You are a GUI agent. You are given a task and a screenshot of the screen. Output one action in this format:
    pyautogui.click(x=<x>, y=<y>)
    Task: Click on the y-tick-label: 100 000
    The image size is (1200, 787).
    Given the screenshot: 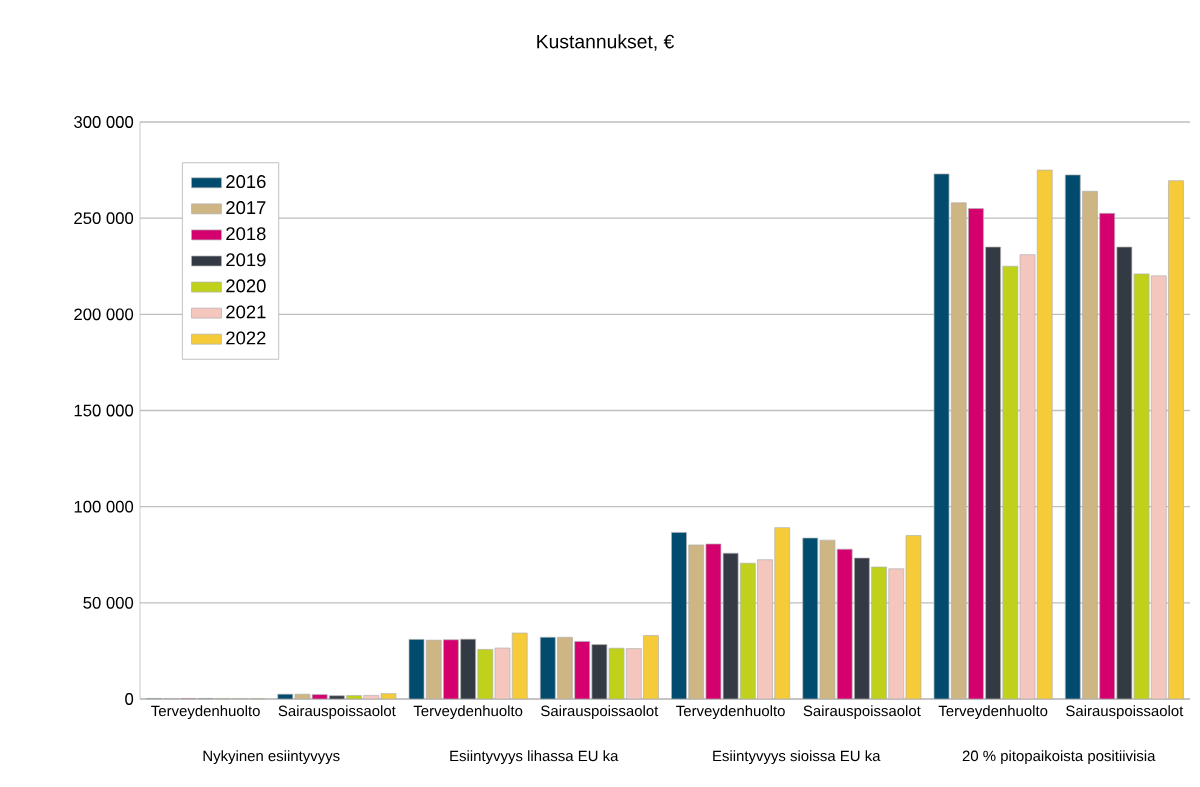 What is the action you would take?
    pyautogui.click(x=104, y=506)
    